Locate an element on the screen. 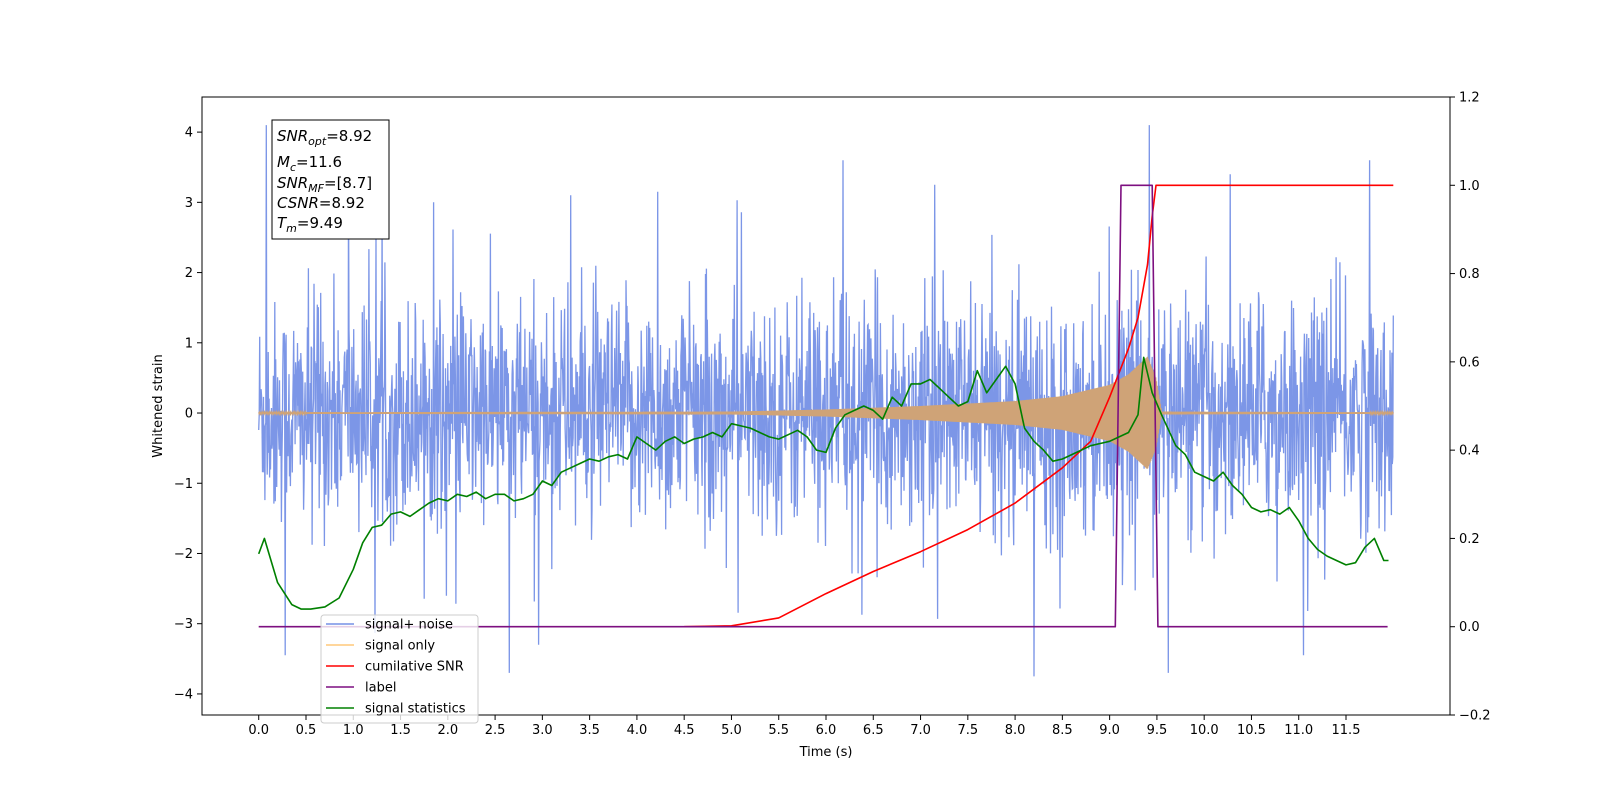  legend-frame is located at coordinates (399, 669).